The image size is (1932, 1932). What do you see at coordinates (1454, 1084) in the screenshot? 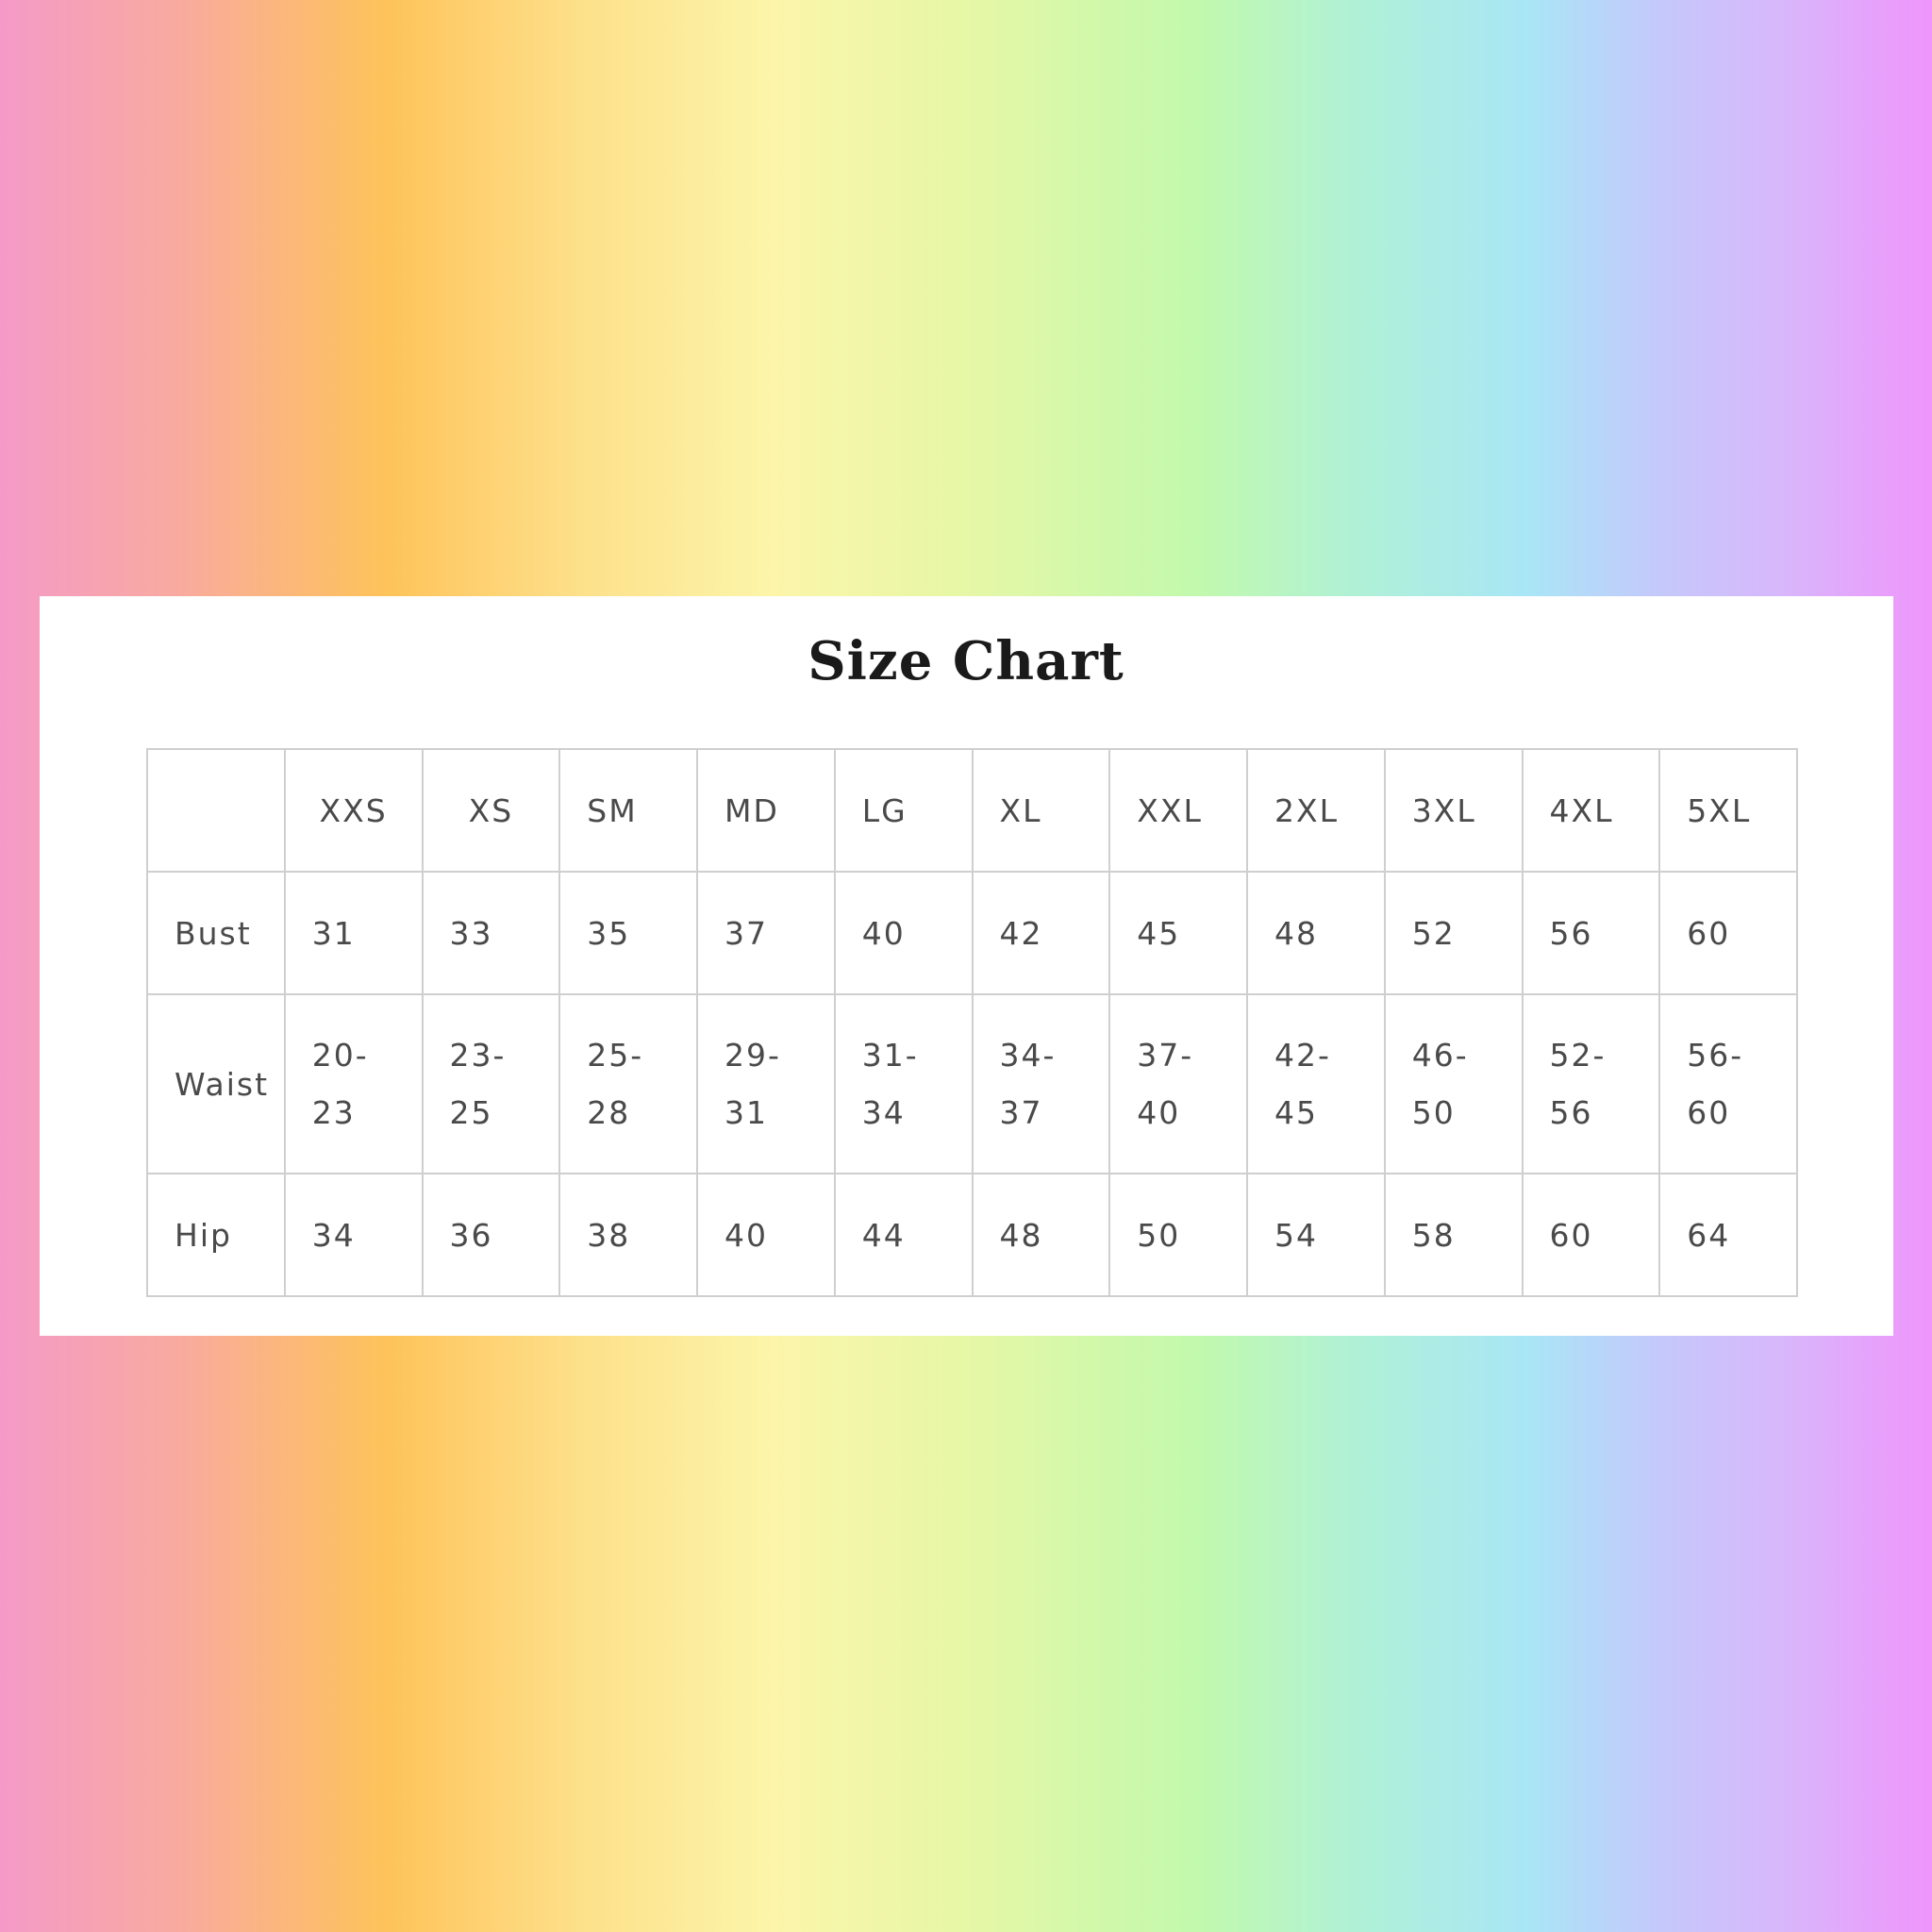
I see `table-cell: 46- 50` at bounding box center [1454, 1084].